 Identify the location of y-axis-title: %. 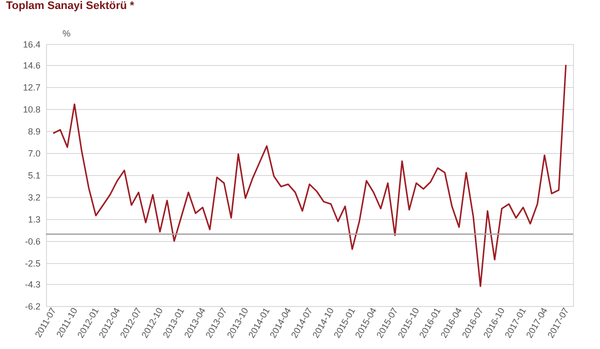
(66, 33).